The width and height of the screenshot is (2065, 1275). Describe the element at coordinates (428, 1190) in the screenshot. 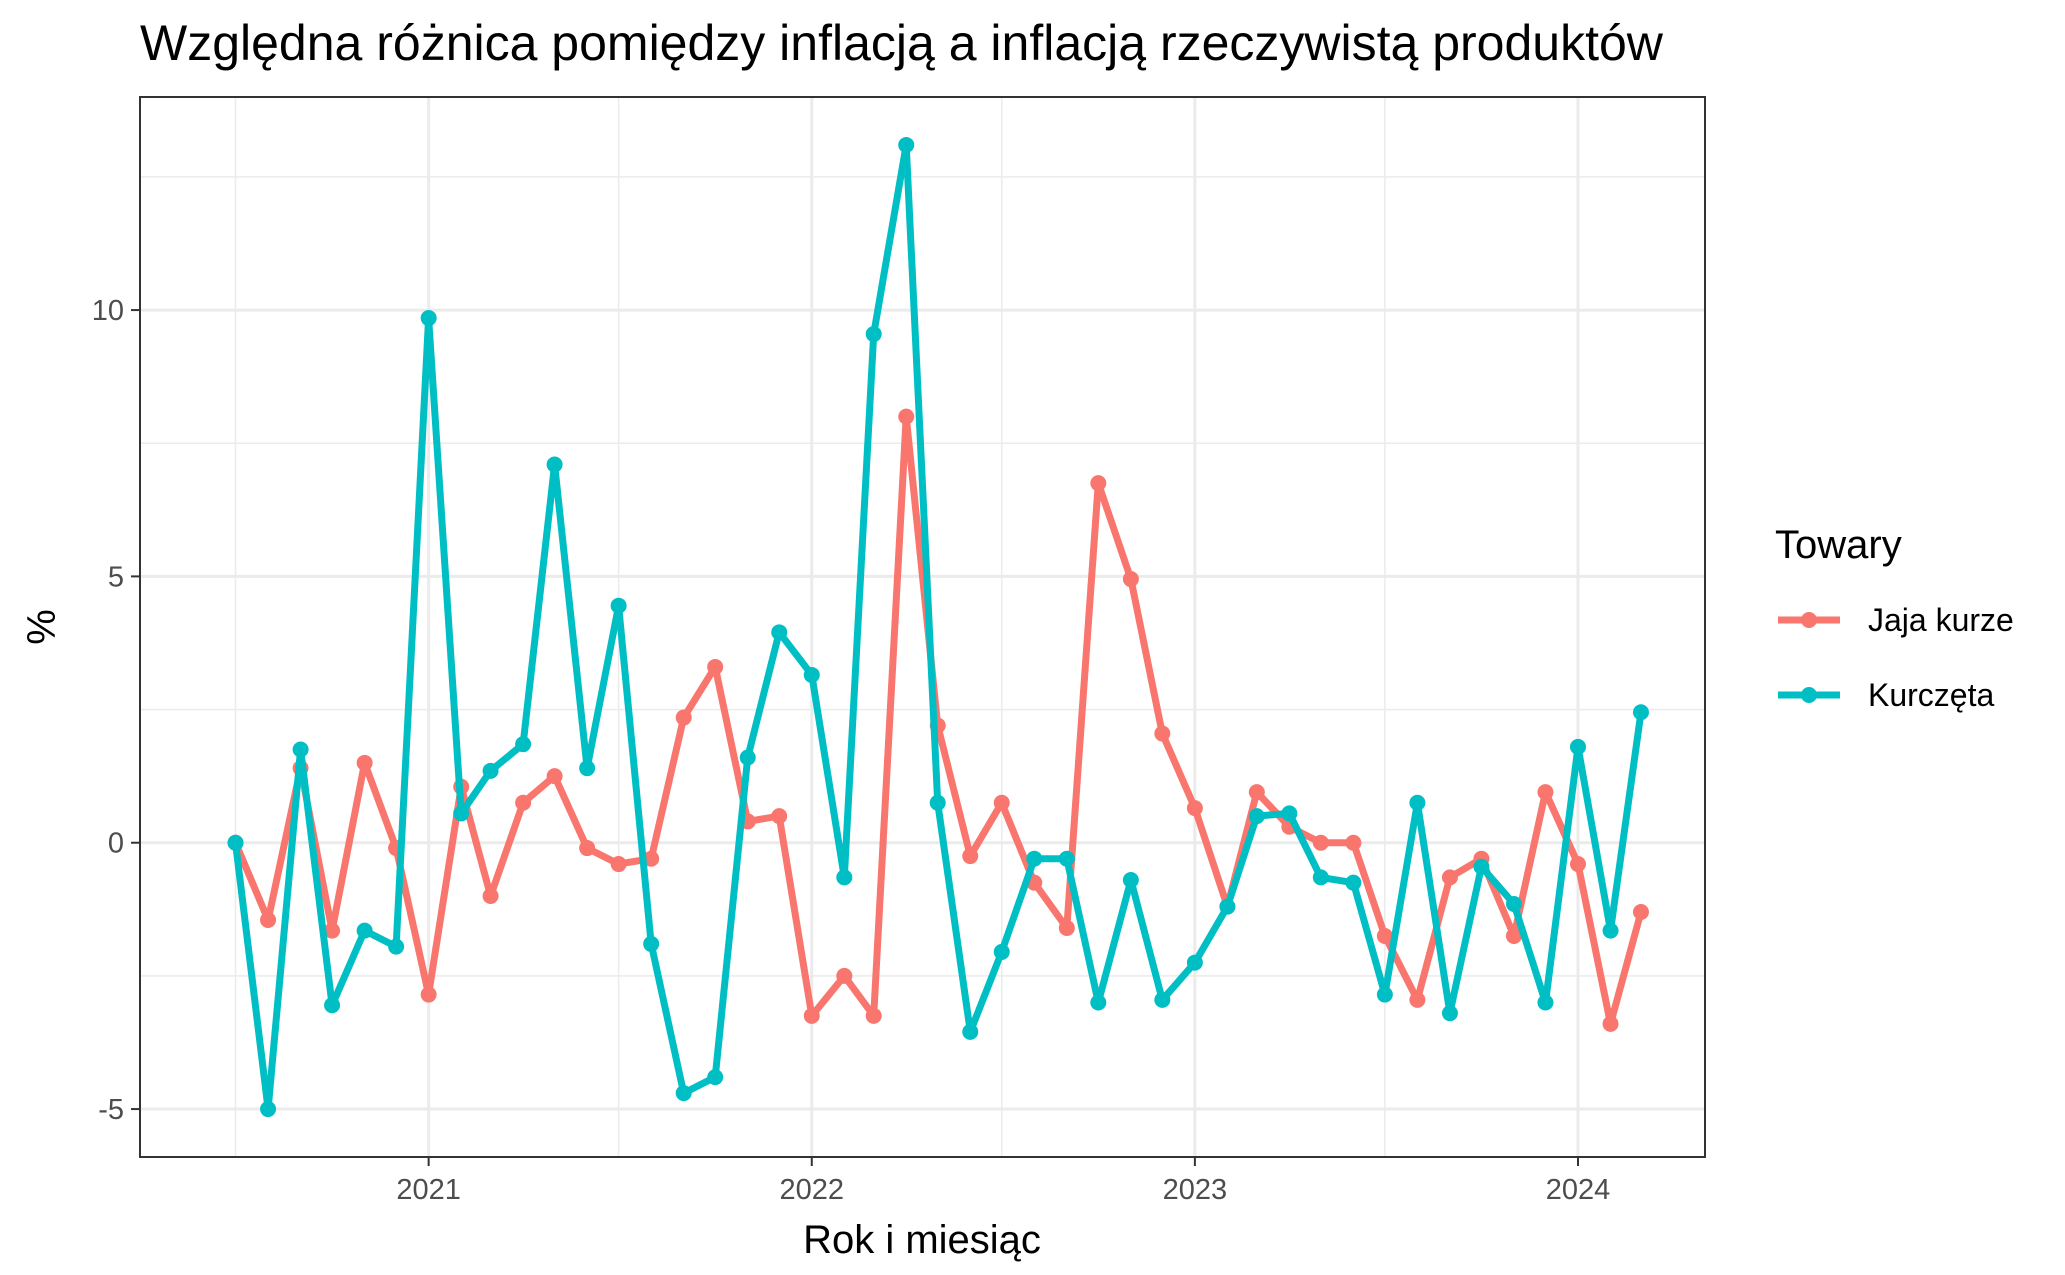

I see `x-tick-label: 2021` at that location.